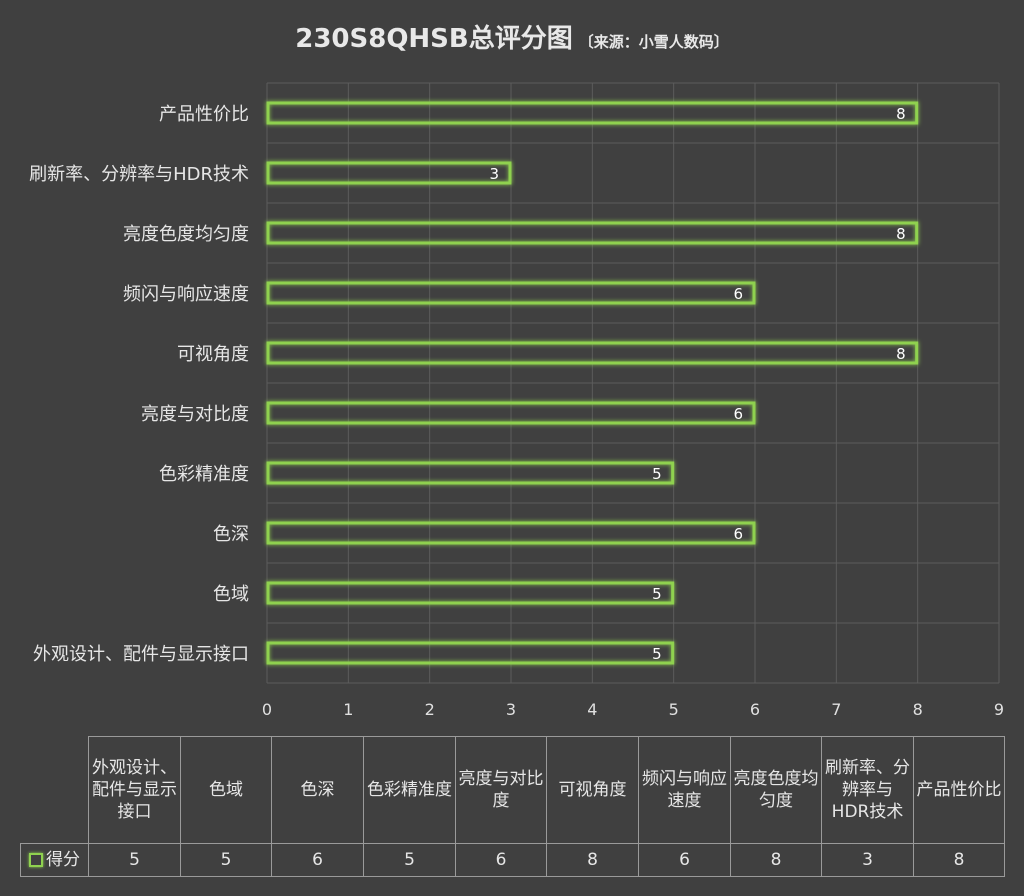 Image resolution: width=1024 pixels, height=896 pixels. Describe the element at coordinates (501, 790) in the screenshot. I see `table-header-cell: 亮度与对比度` at that location.